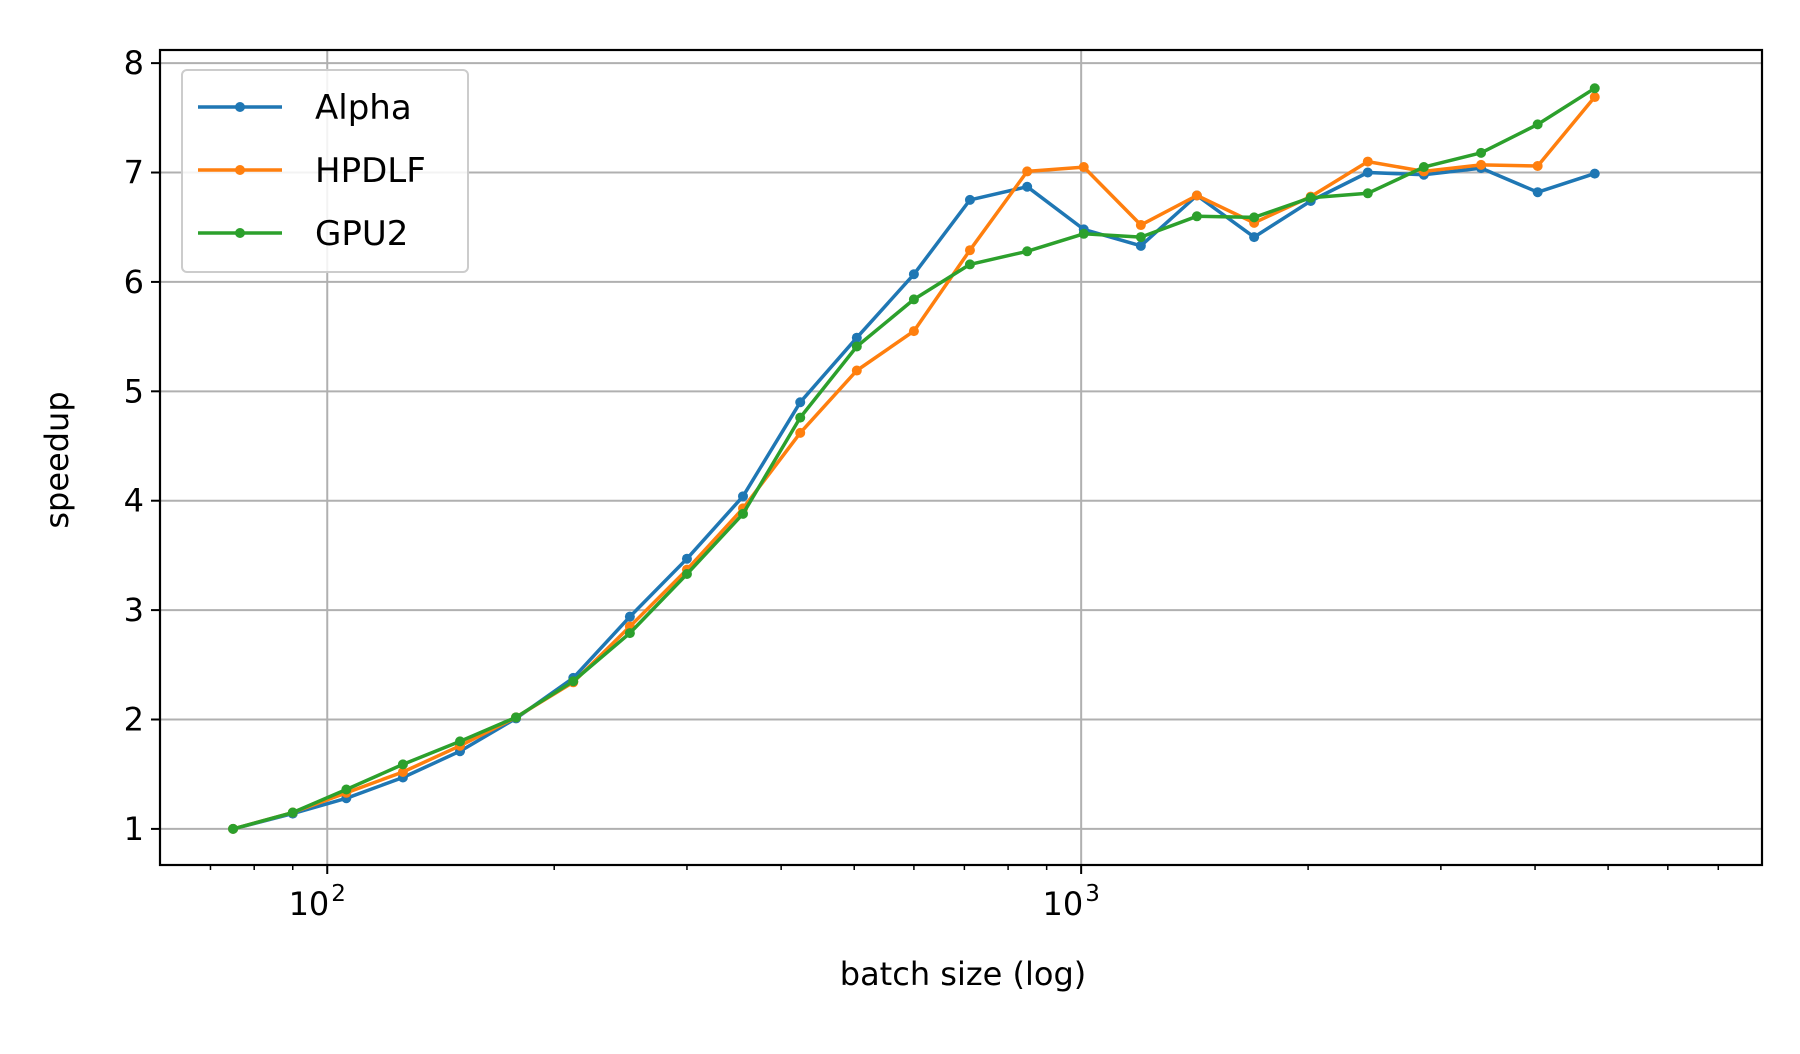 The height and width of the screenshot is (1054, 1800). I want to click on legend-box, so click(325, 171).